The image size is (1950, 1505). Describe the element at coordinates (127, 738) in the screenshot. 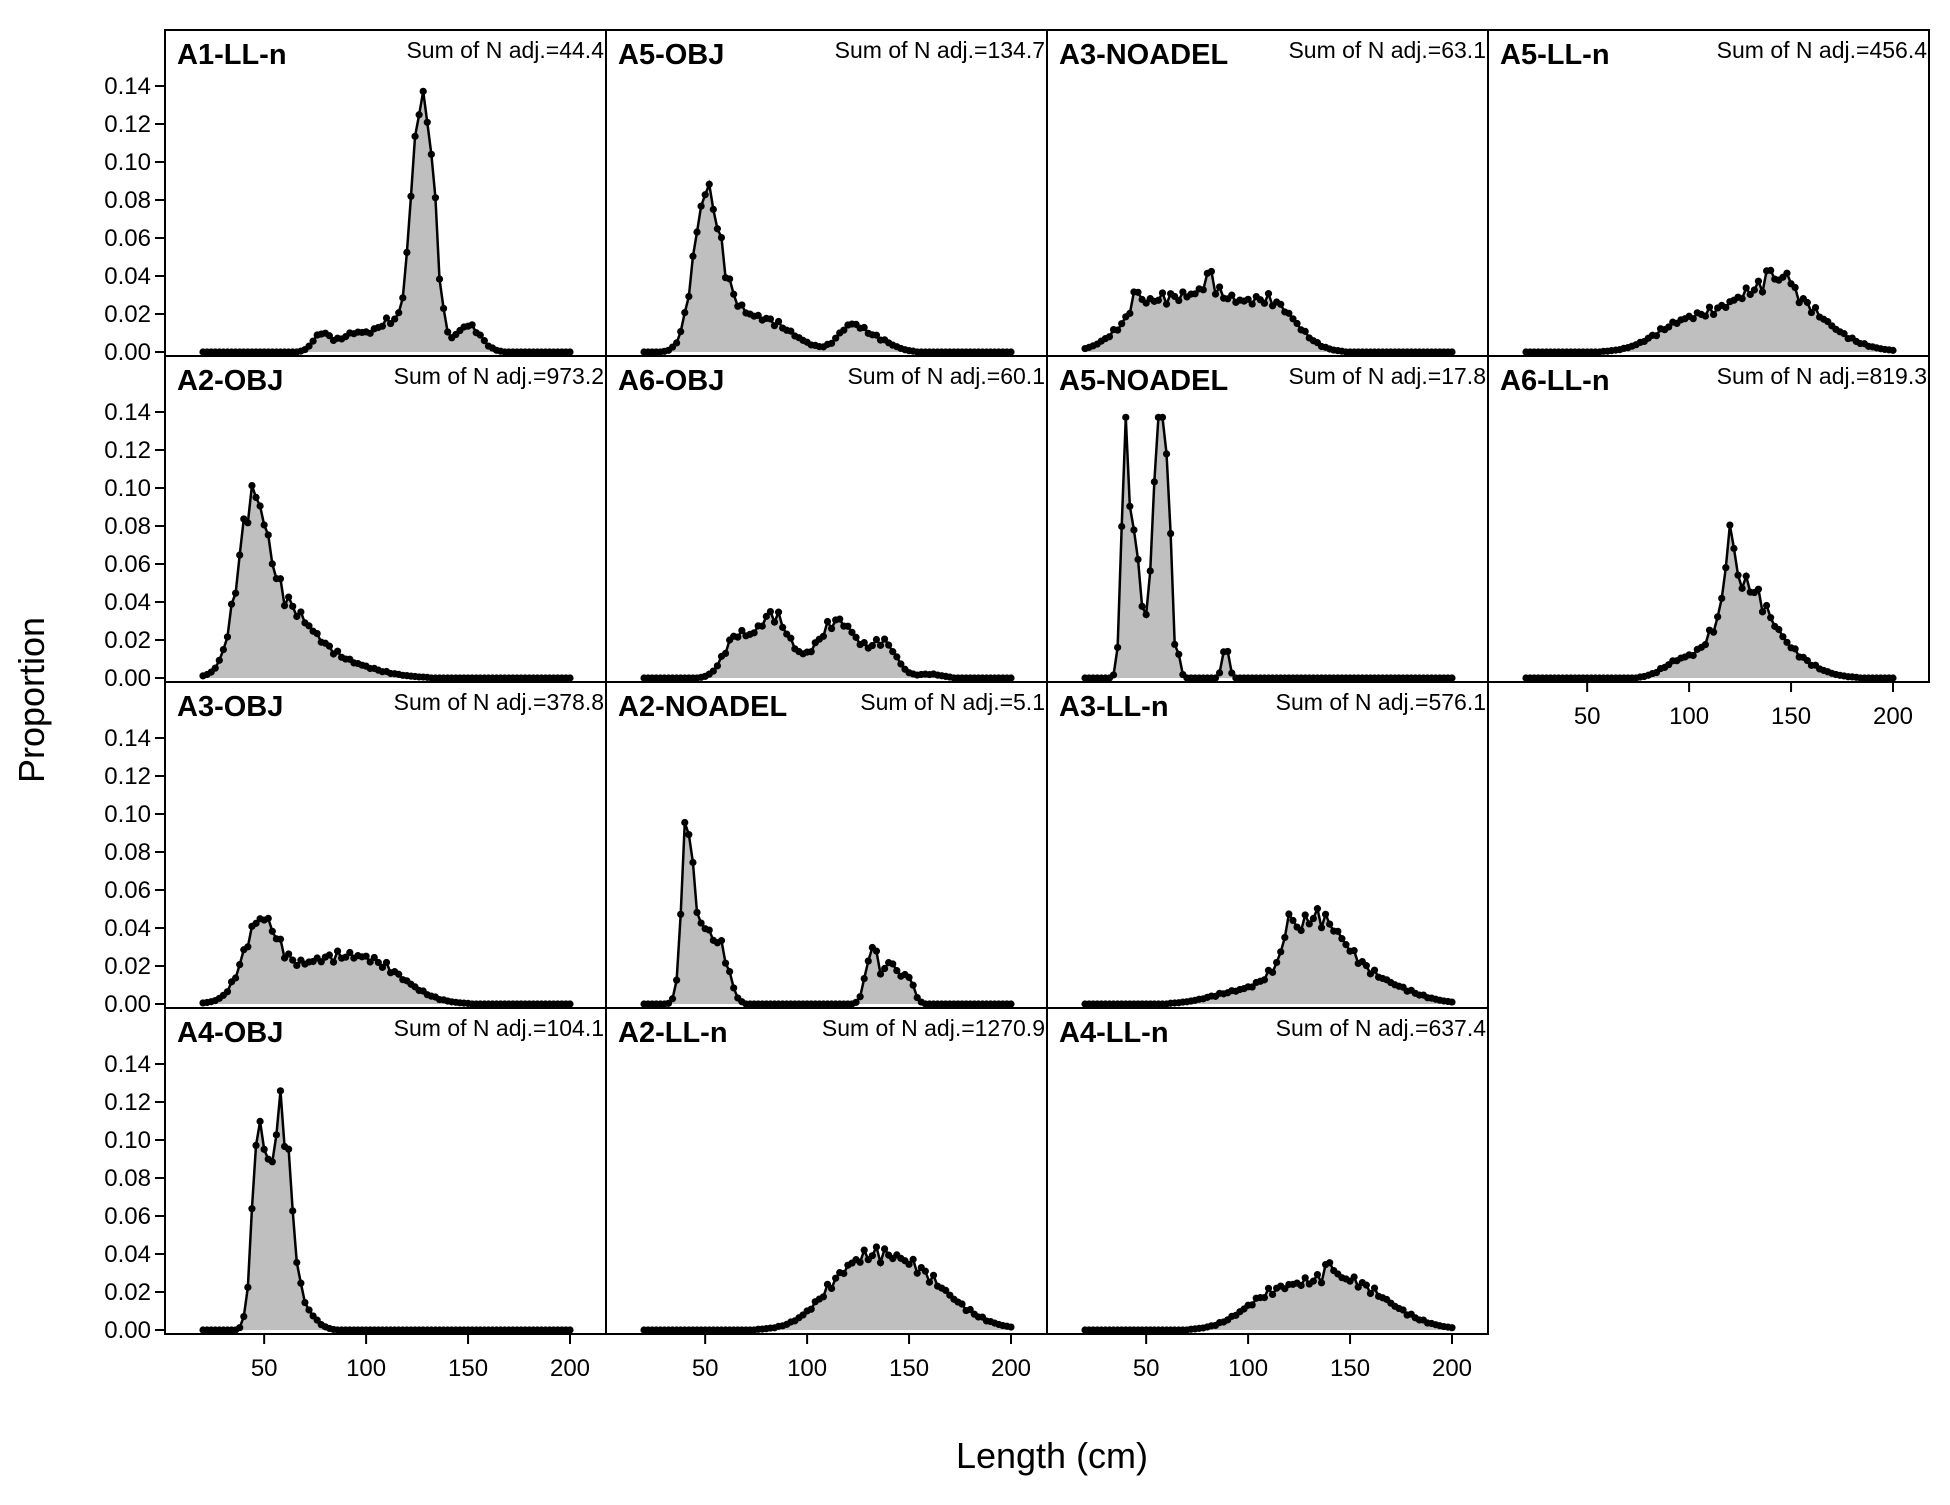

I see `y-tick-label: 0.14` at that location.